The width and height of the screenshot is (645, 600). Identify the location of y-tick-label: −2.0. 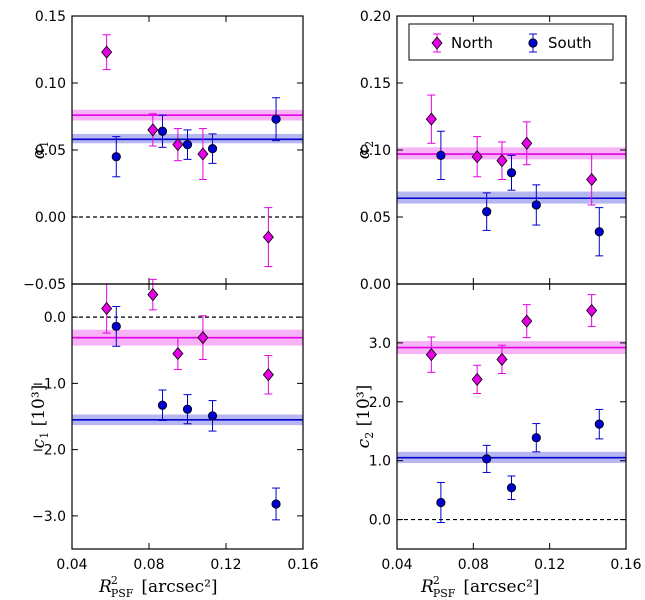
(49, 451).